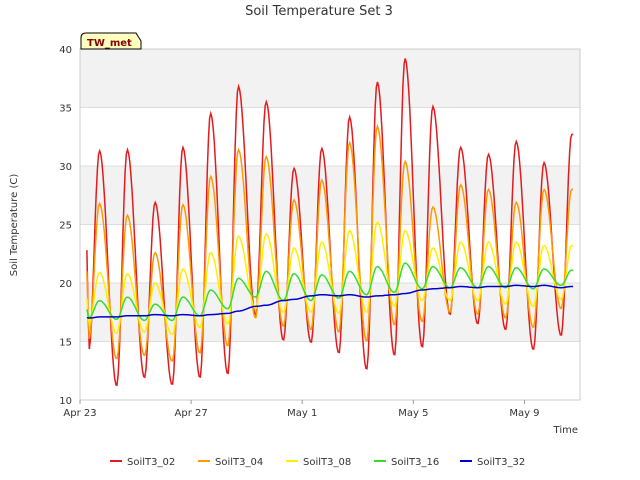  I want to click on x-axis-title: Time, so click(565, 430).